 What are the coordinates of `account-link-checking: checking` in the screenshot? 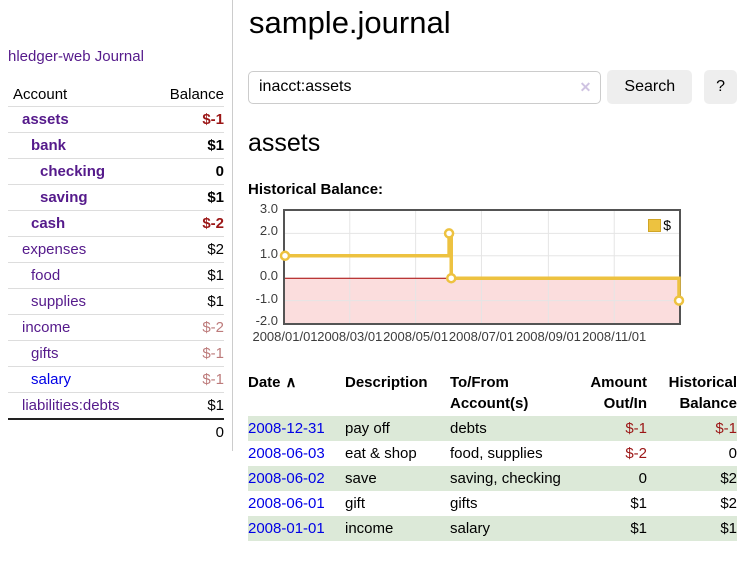 It's located at (73, 171).